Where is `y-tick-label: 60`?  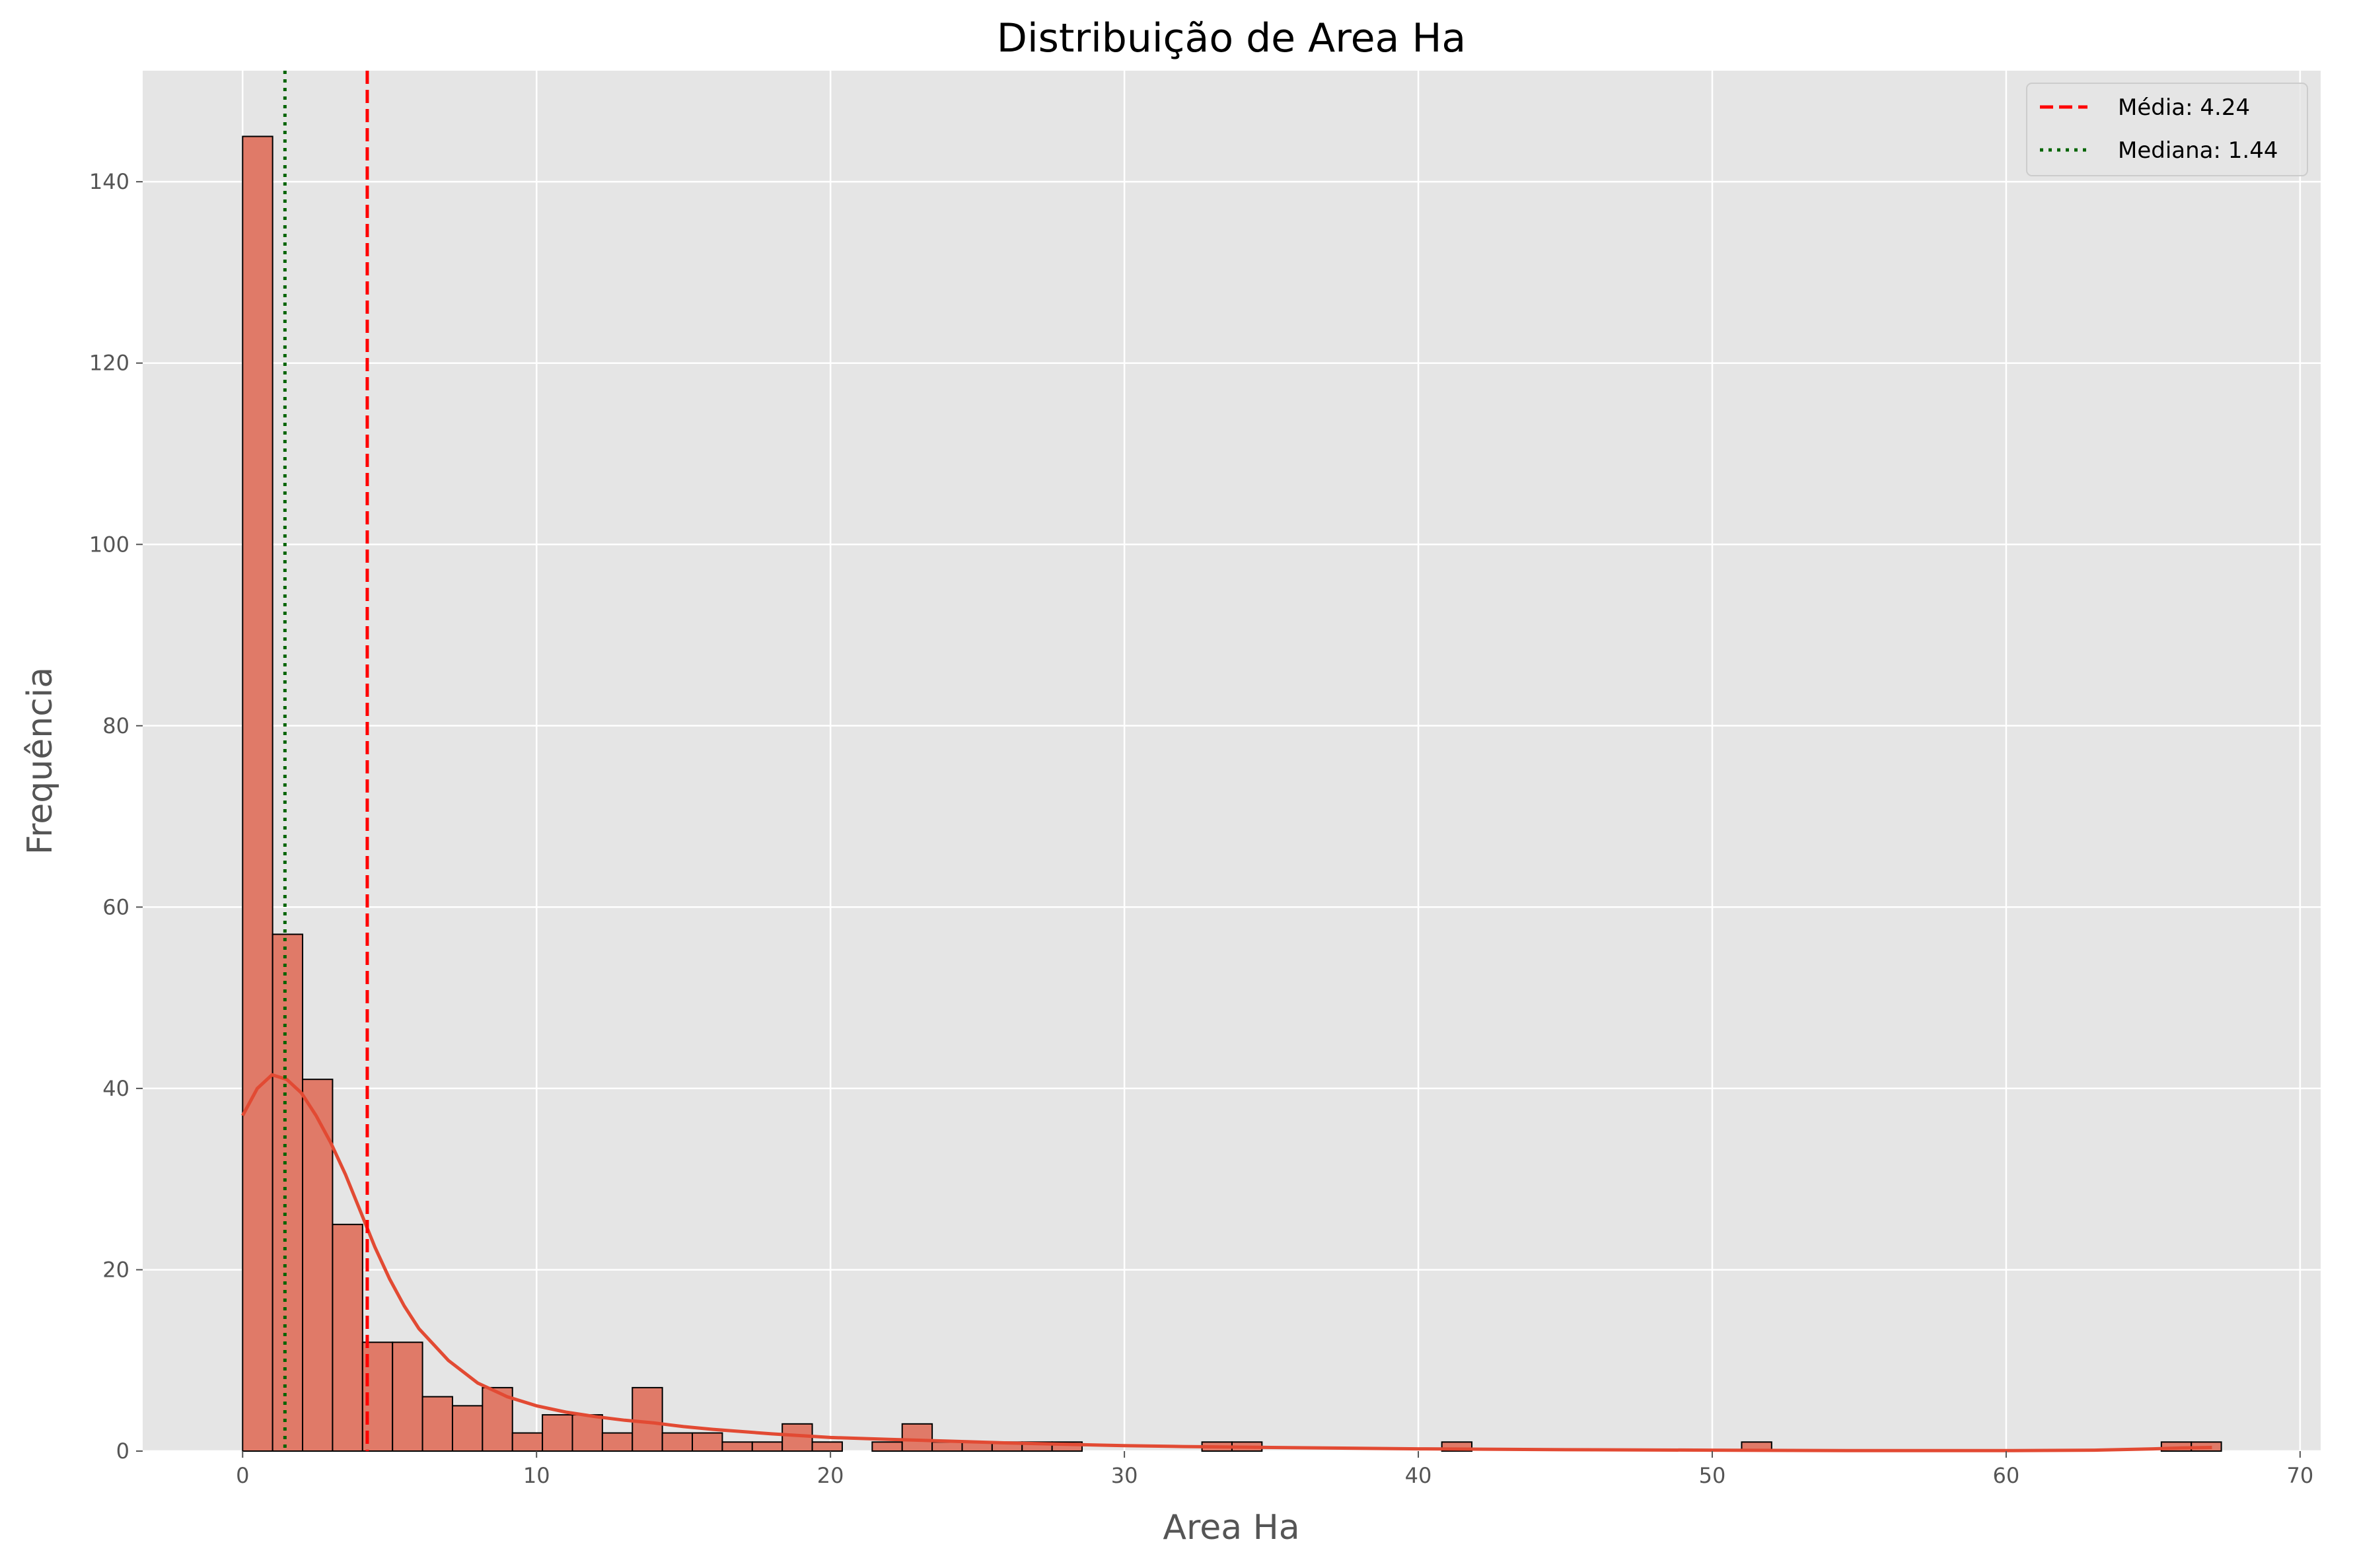 y-tick-label: 60 is located at coordinates (115, 906).